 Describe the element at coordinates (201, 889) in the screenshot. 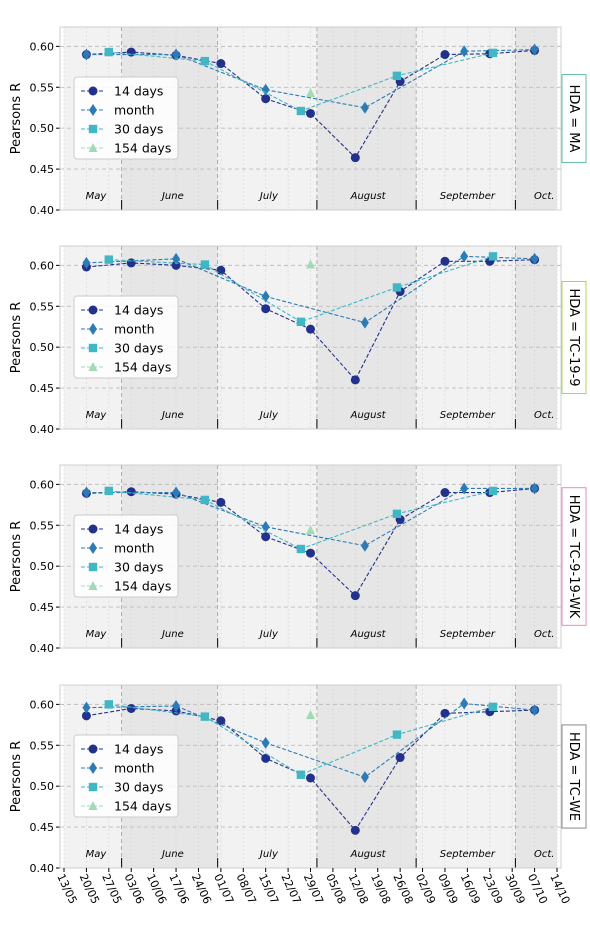

I see `x-tick-label: 24/06` at that location.